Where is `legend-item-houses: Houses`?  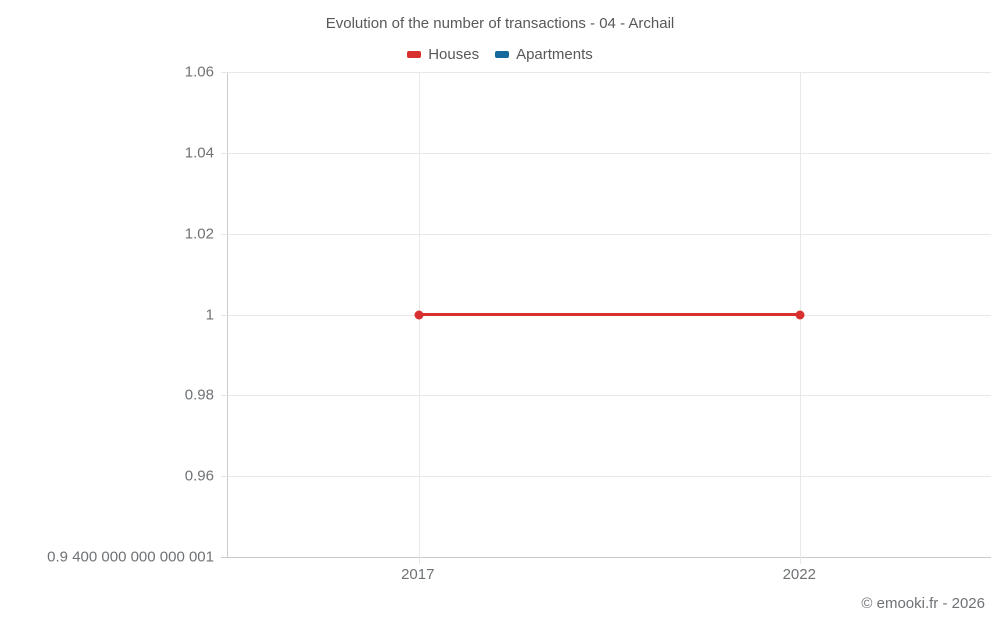
legend-item-houses: Houses is located at coordinates (443, 54).